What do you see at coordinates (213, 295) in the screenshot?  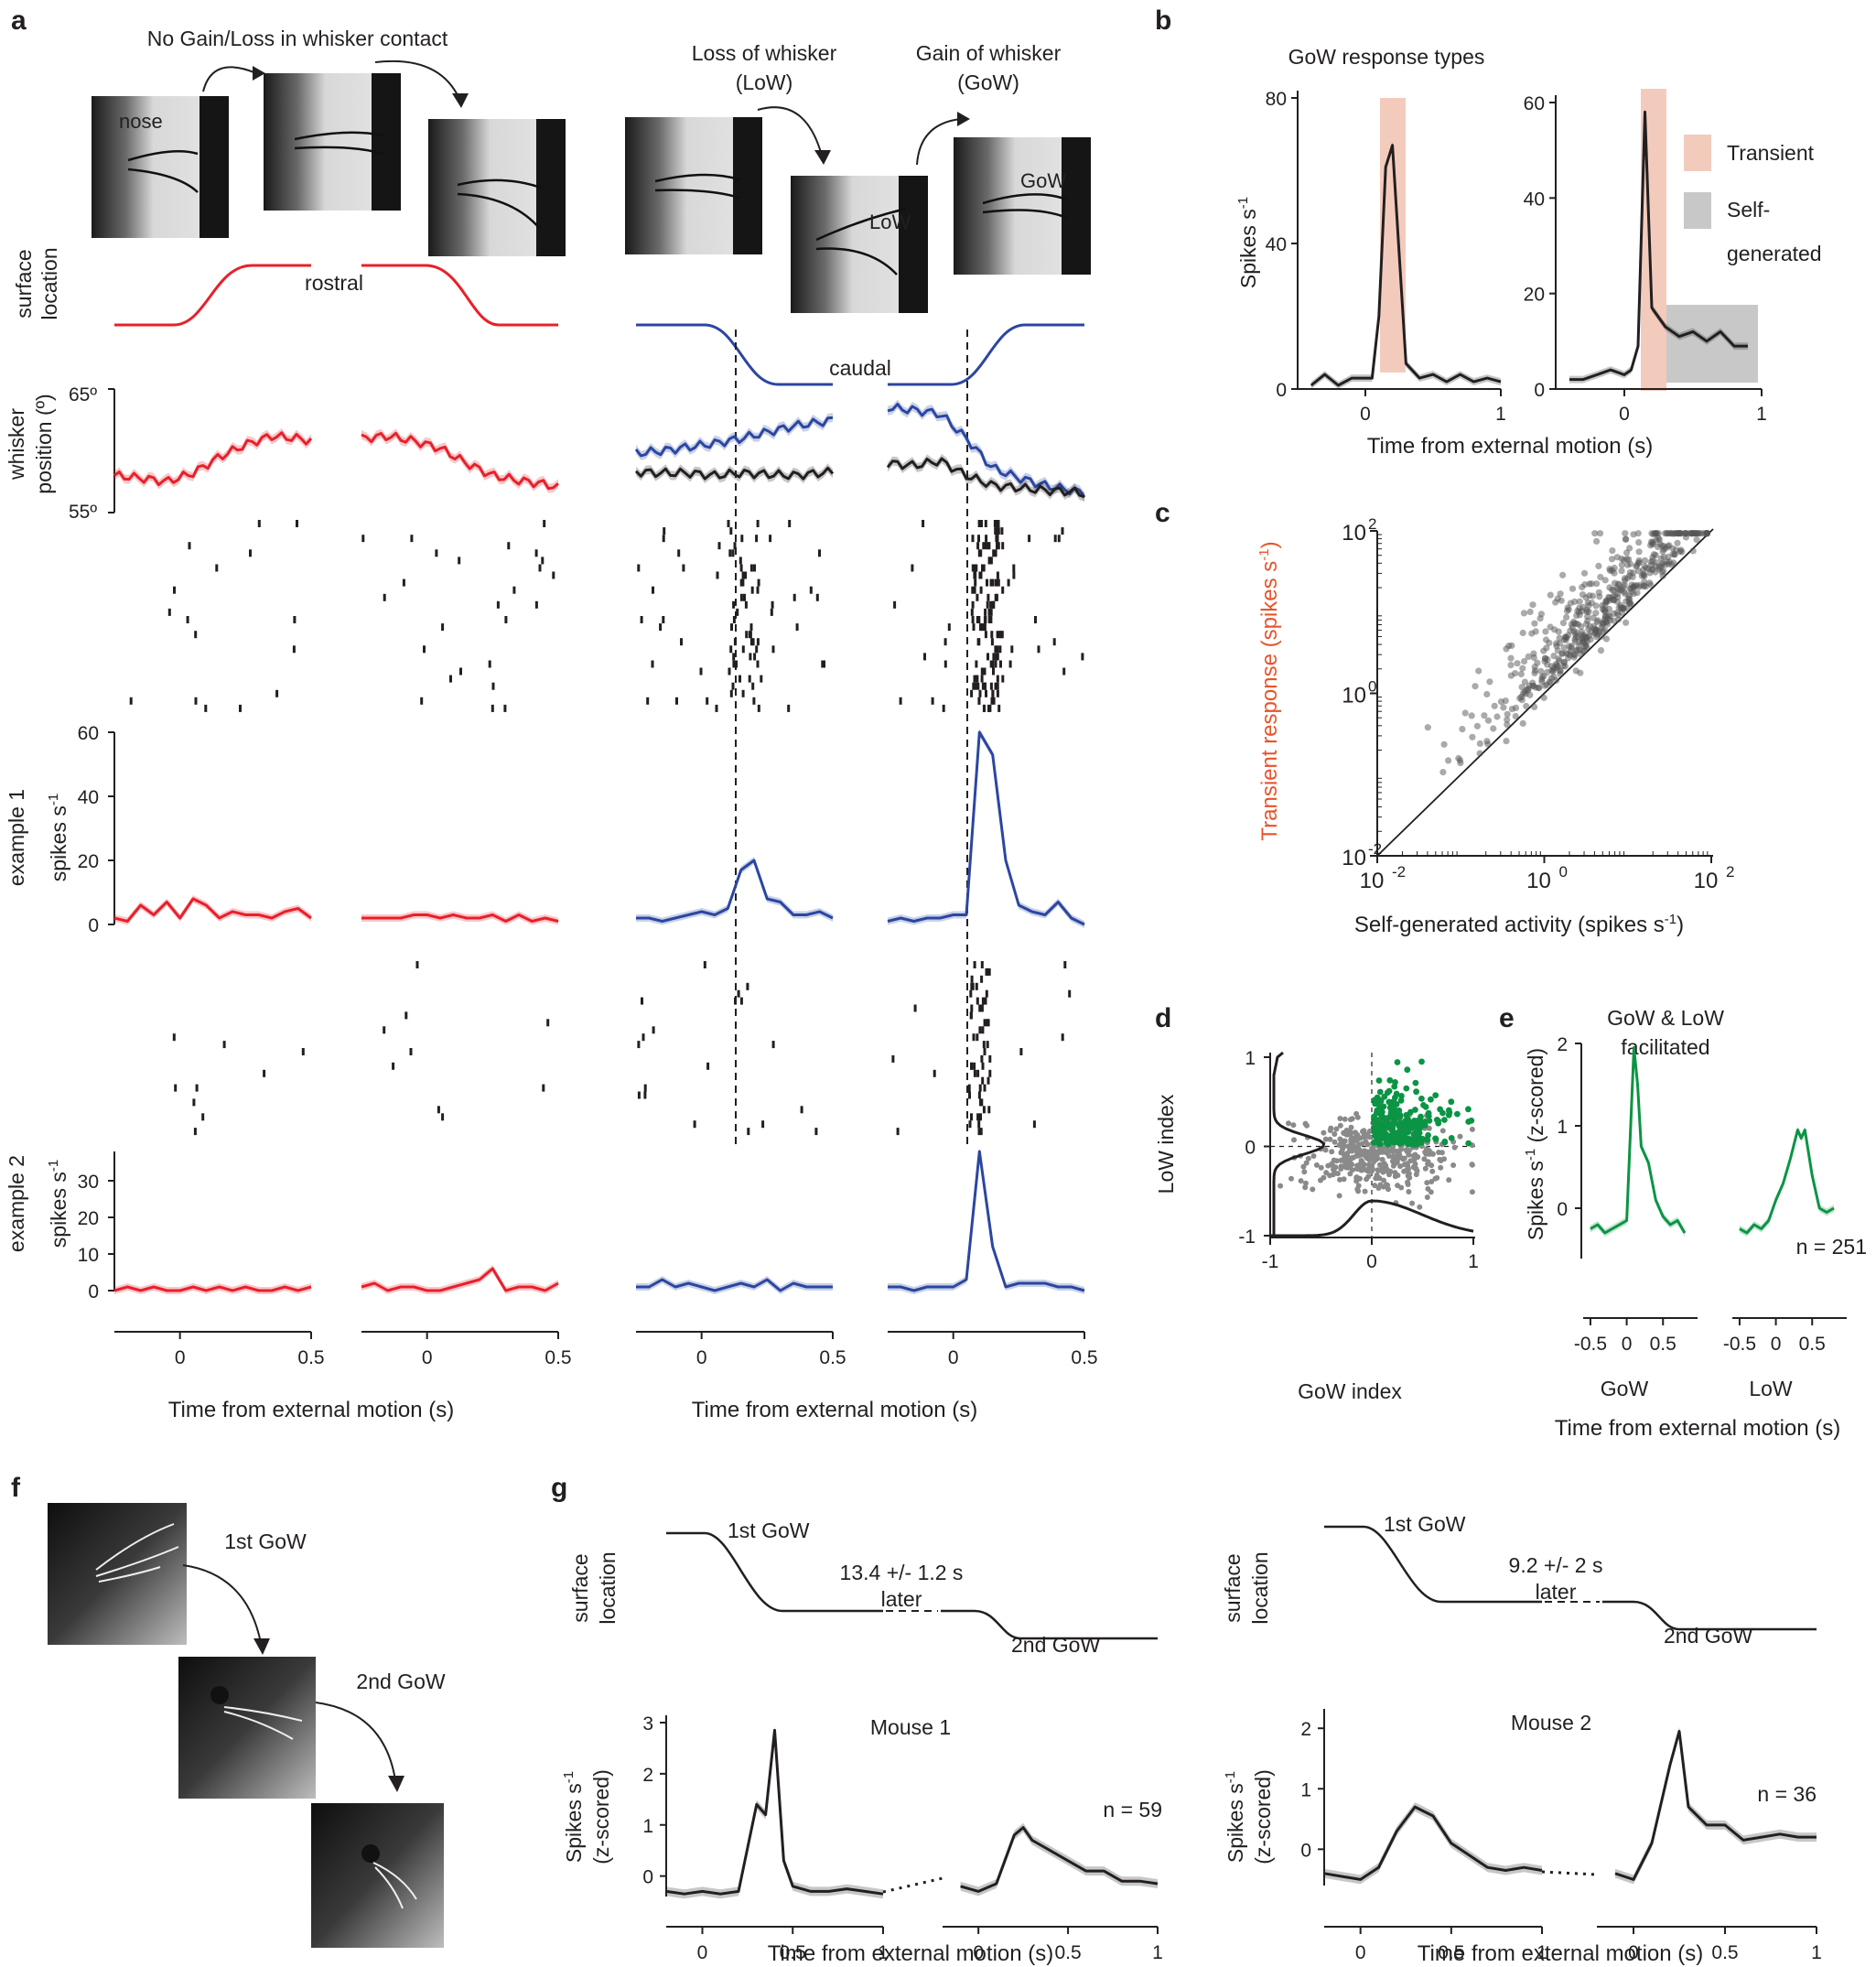 I see `a-surface-trace-rostral-in` at bounding box center [213, 295].